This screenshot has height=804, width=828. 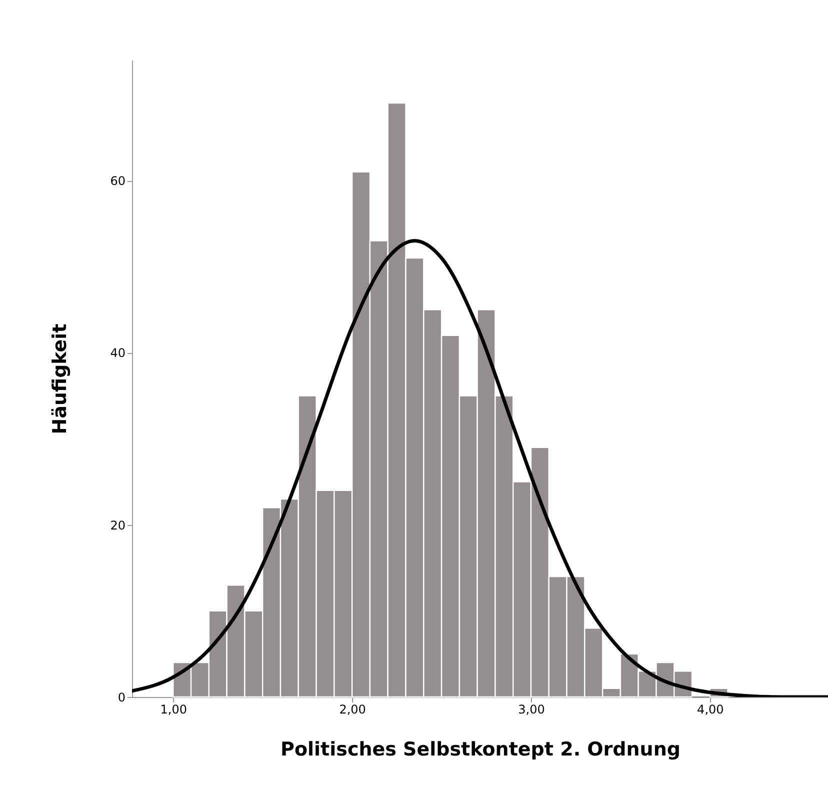 I want to click on x-axis-title: Politisches Selbstkontept 2. Ordnung, so click(x=480, y=749).